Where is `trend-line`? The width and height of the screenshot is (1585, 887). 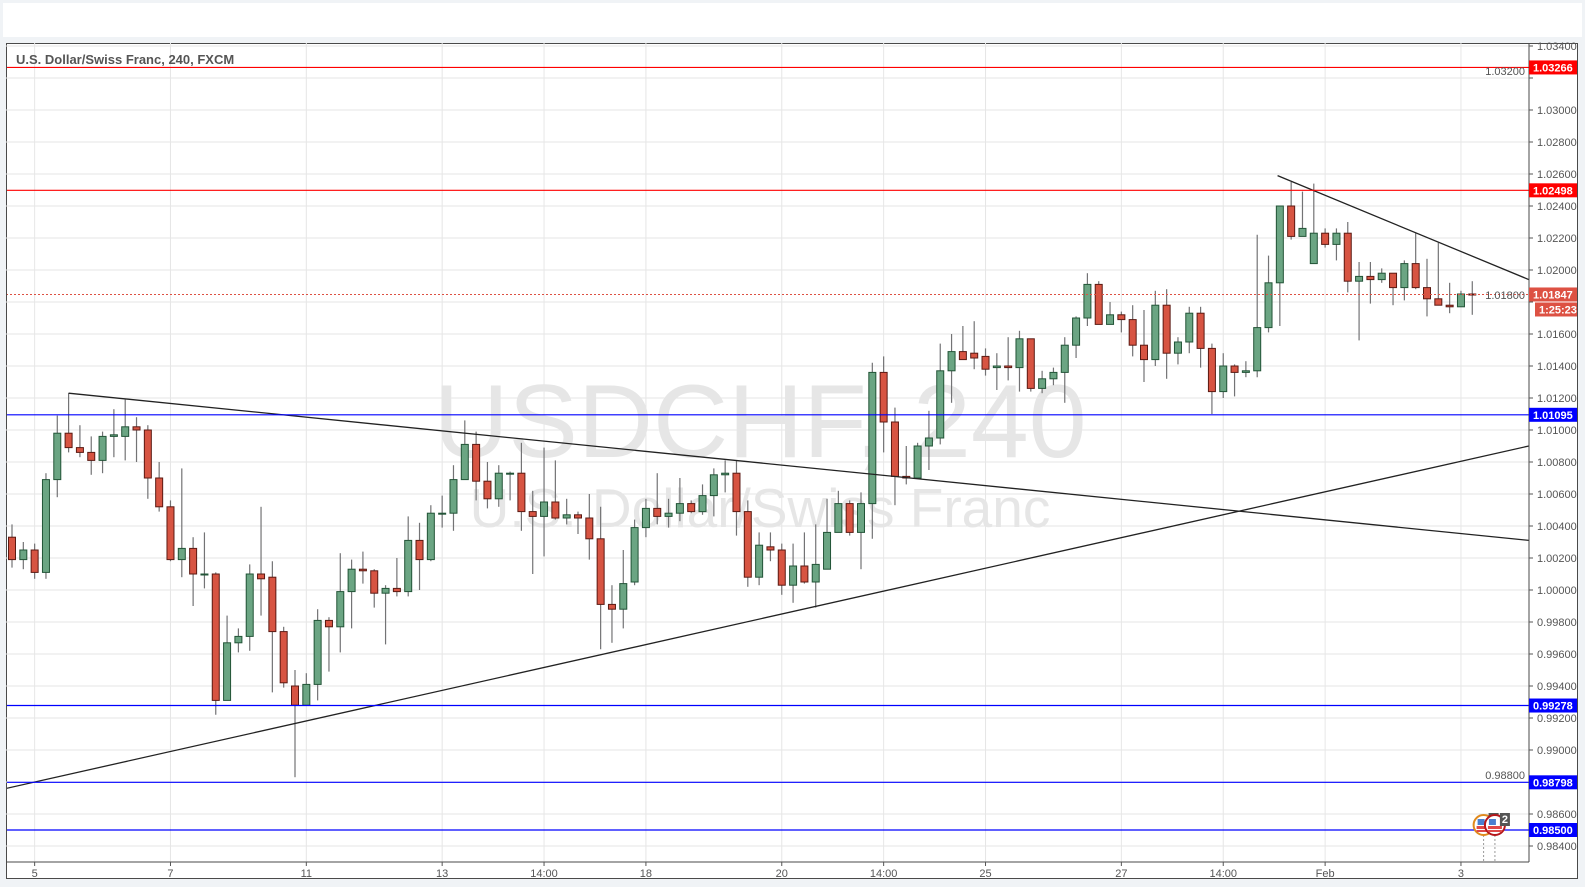 trend-line is located at coordinates (1403, 227).